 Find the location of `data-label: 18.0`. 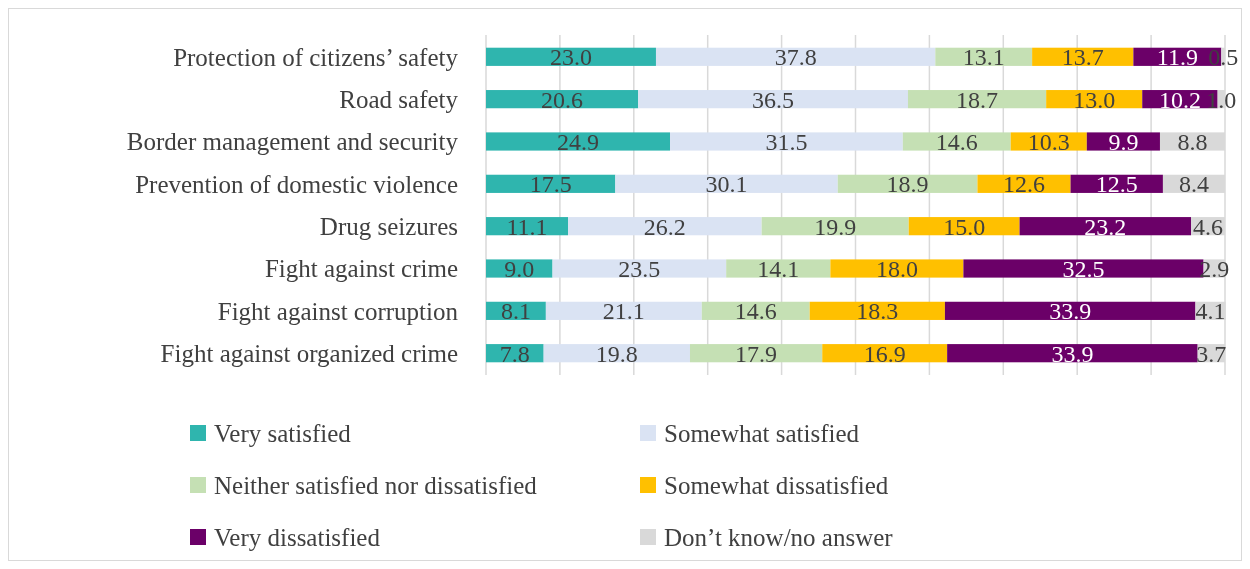

data-label: 18.0 is located at coordinates (896, 268).